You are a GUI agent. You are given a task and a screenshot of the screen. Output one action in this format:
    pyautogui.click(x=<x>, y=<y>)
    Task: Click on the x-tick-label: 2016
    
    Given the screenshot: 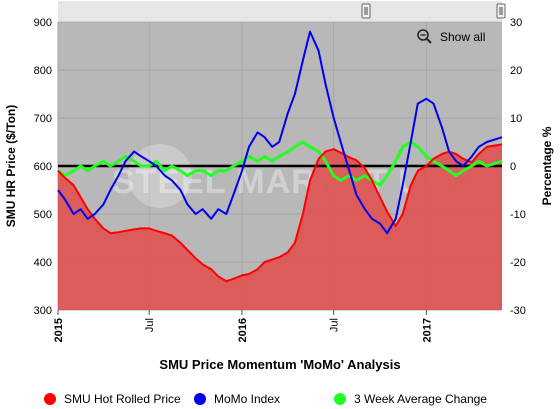 What is the action you would take?
    pyautogui.click(x=243, y=330)
    